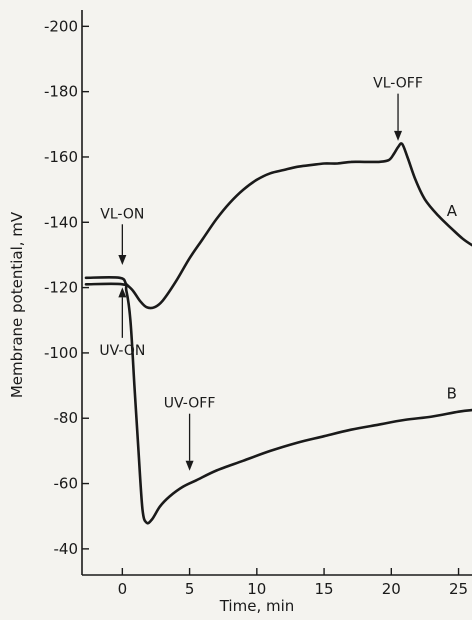  Describe the element at coordinates (61, 26) in the screenshot. I see `y-tick-label: -200` at that location.